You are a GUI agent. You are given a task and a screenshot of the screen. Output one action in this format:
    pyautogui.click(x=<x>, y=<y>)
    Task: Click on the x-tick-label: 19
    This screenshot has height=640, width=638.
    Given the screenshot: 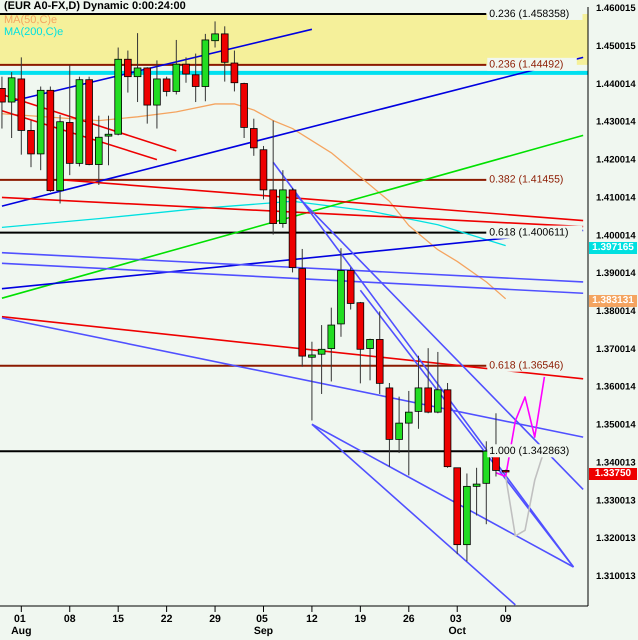 What is the action you would take?
    pyautogui.click(x=360, y=619)
    